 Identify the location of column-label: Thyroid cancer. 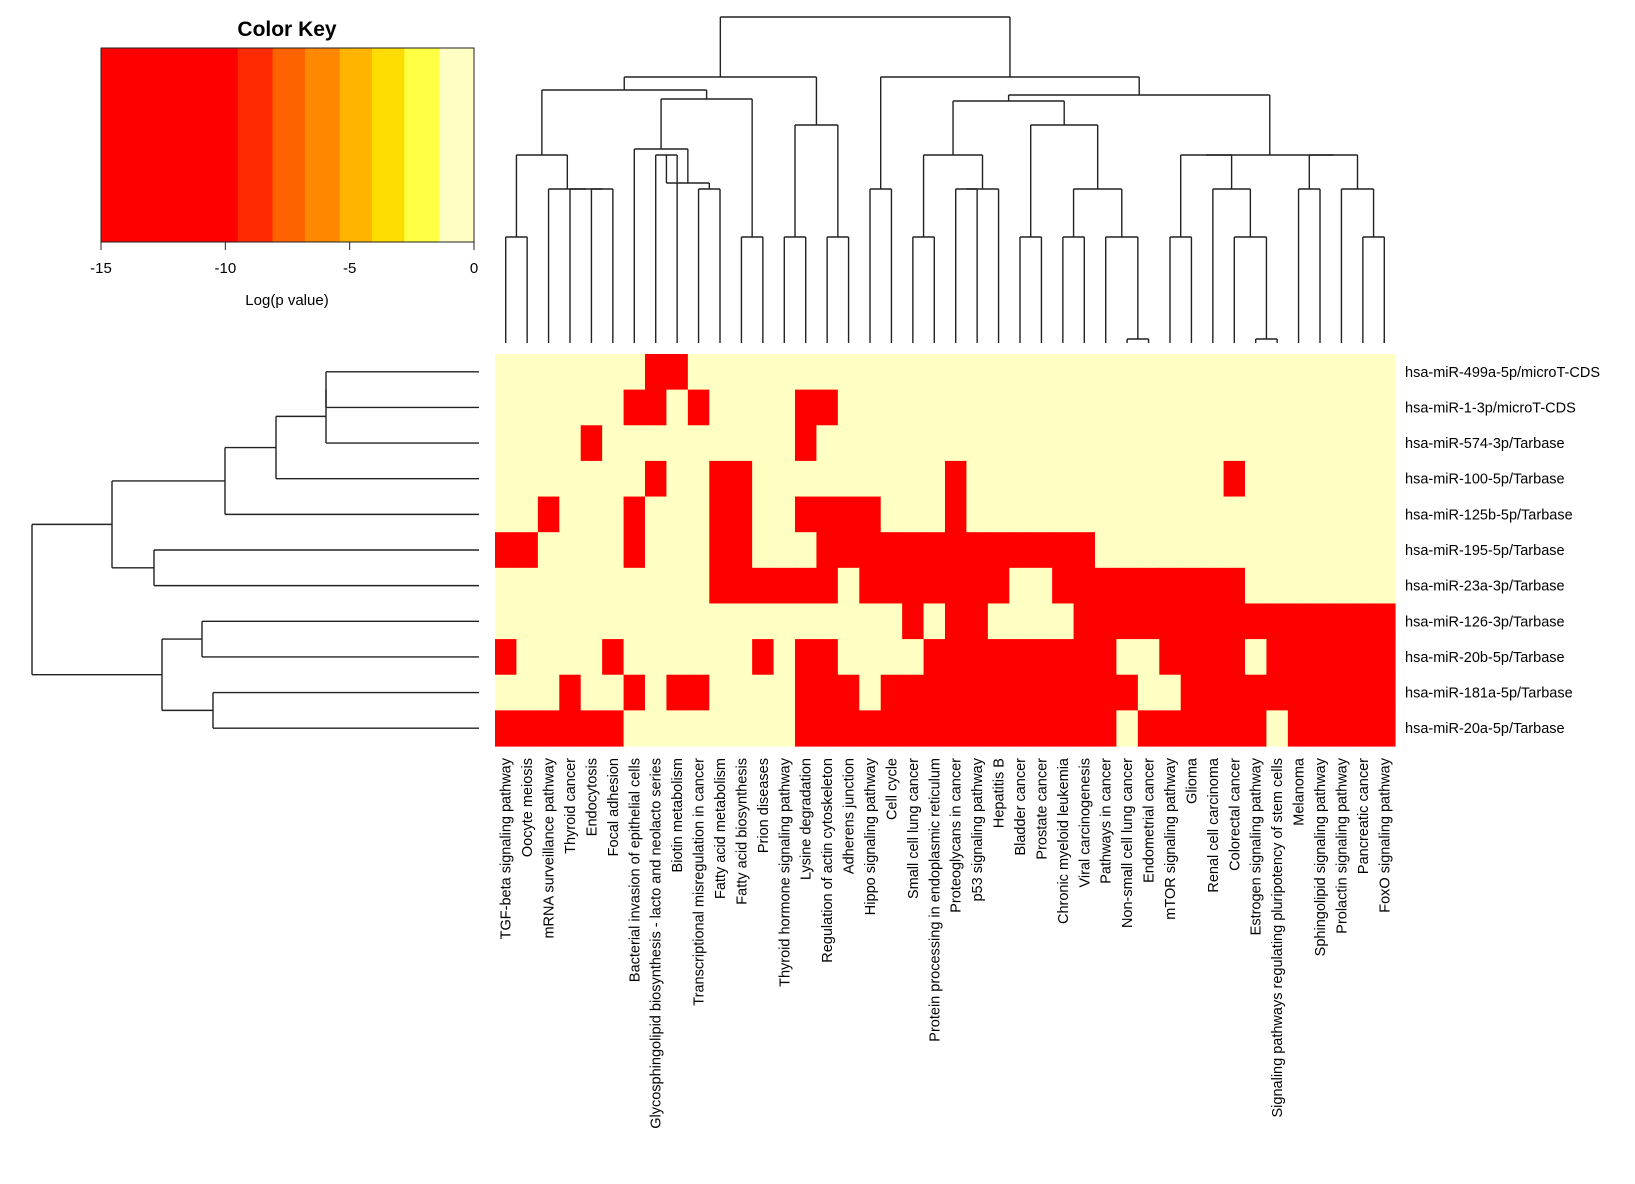
(571, 806).